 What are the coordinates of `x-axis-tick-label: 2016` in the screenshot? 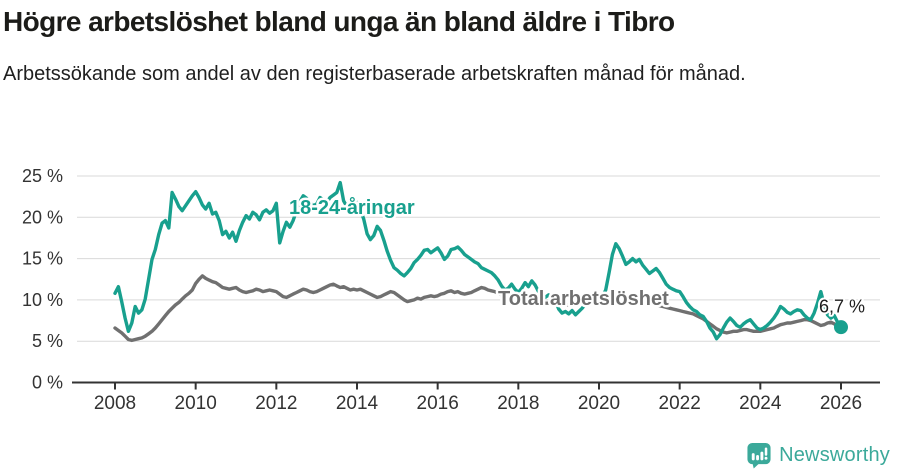 It's located at (438, 403).